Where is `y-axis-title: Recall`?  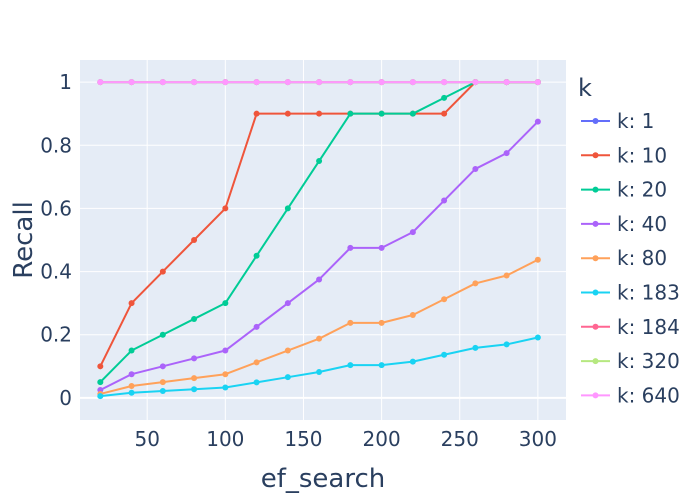 y-axis-title: Recall is located at coordinates (24, 240).